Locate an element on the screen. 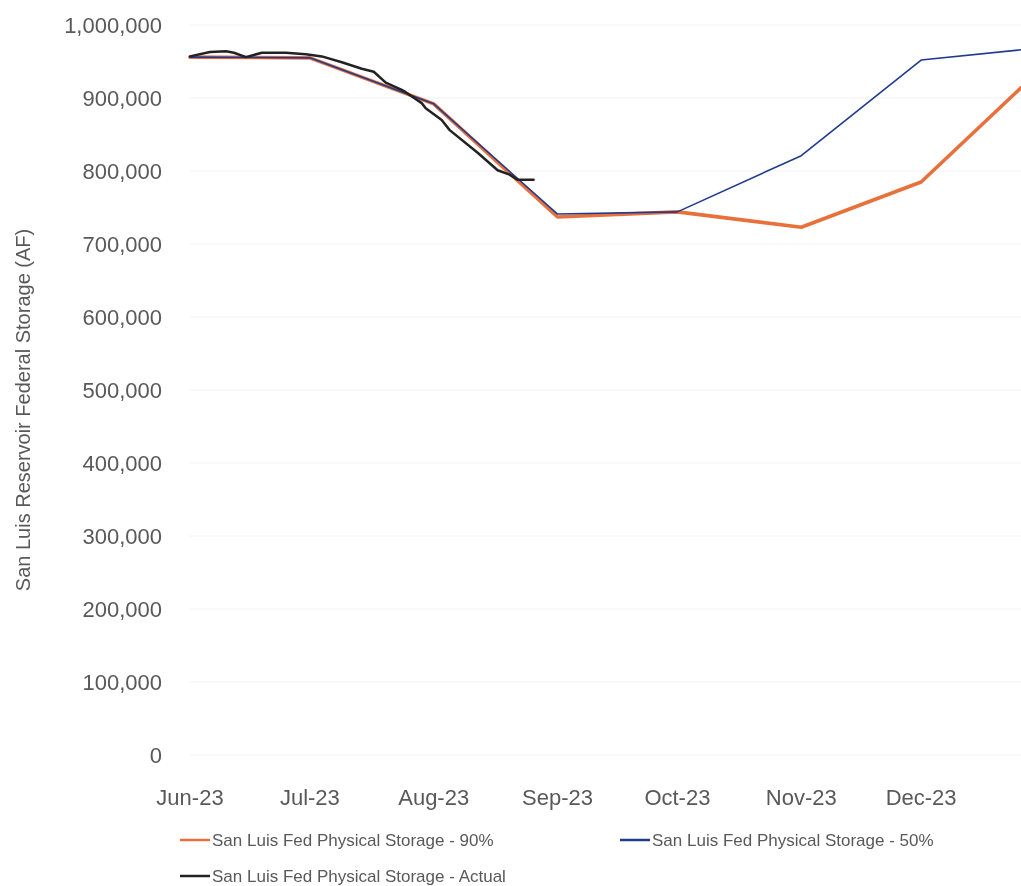  x-tick-label: Jul-23 is located at coordinates (309, 797).